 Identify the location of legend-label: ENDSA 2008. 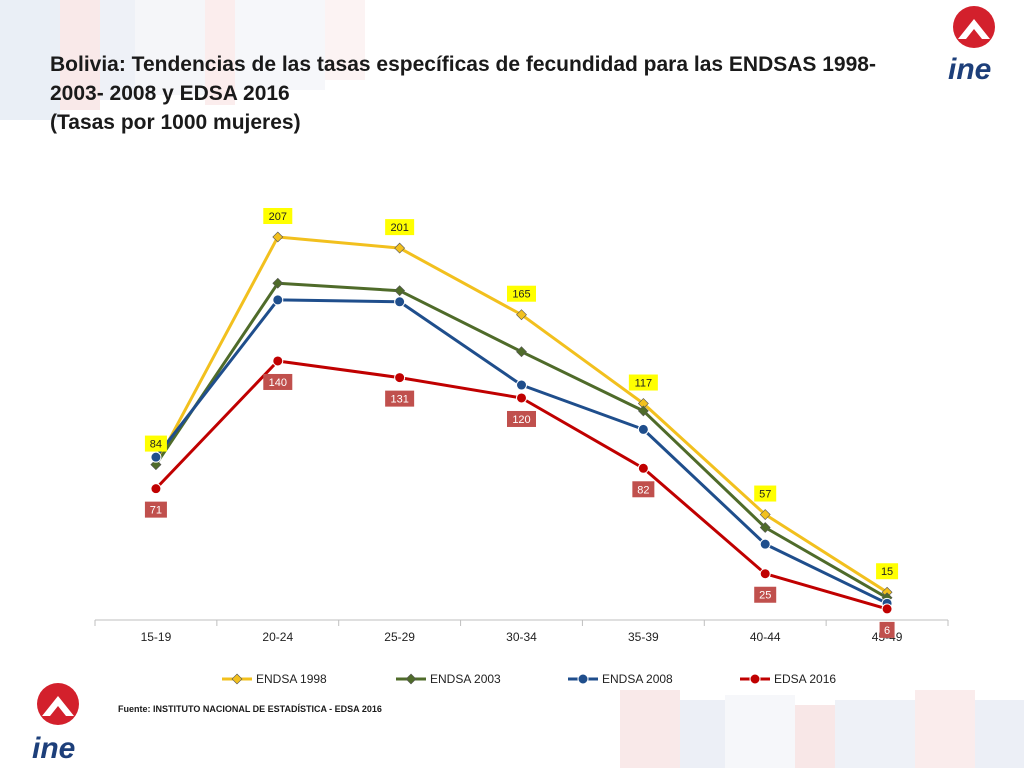
(637, 679).